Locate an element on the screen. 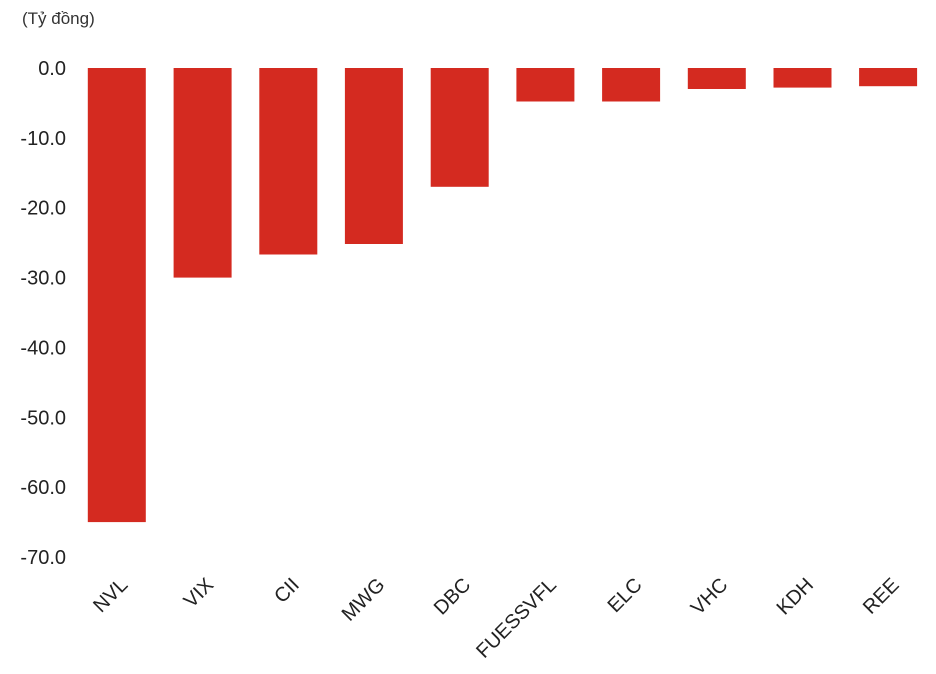 This screenshot has height=674, width=936. bar-dbc is located at coordinates (459, 127).